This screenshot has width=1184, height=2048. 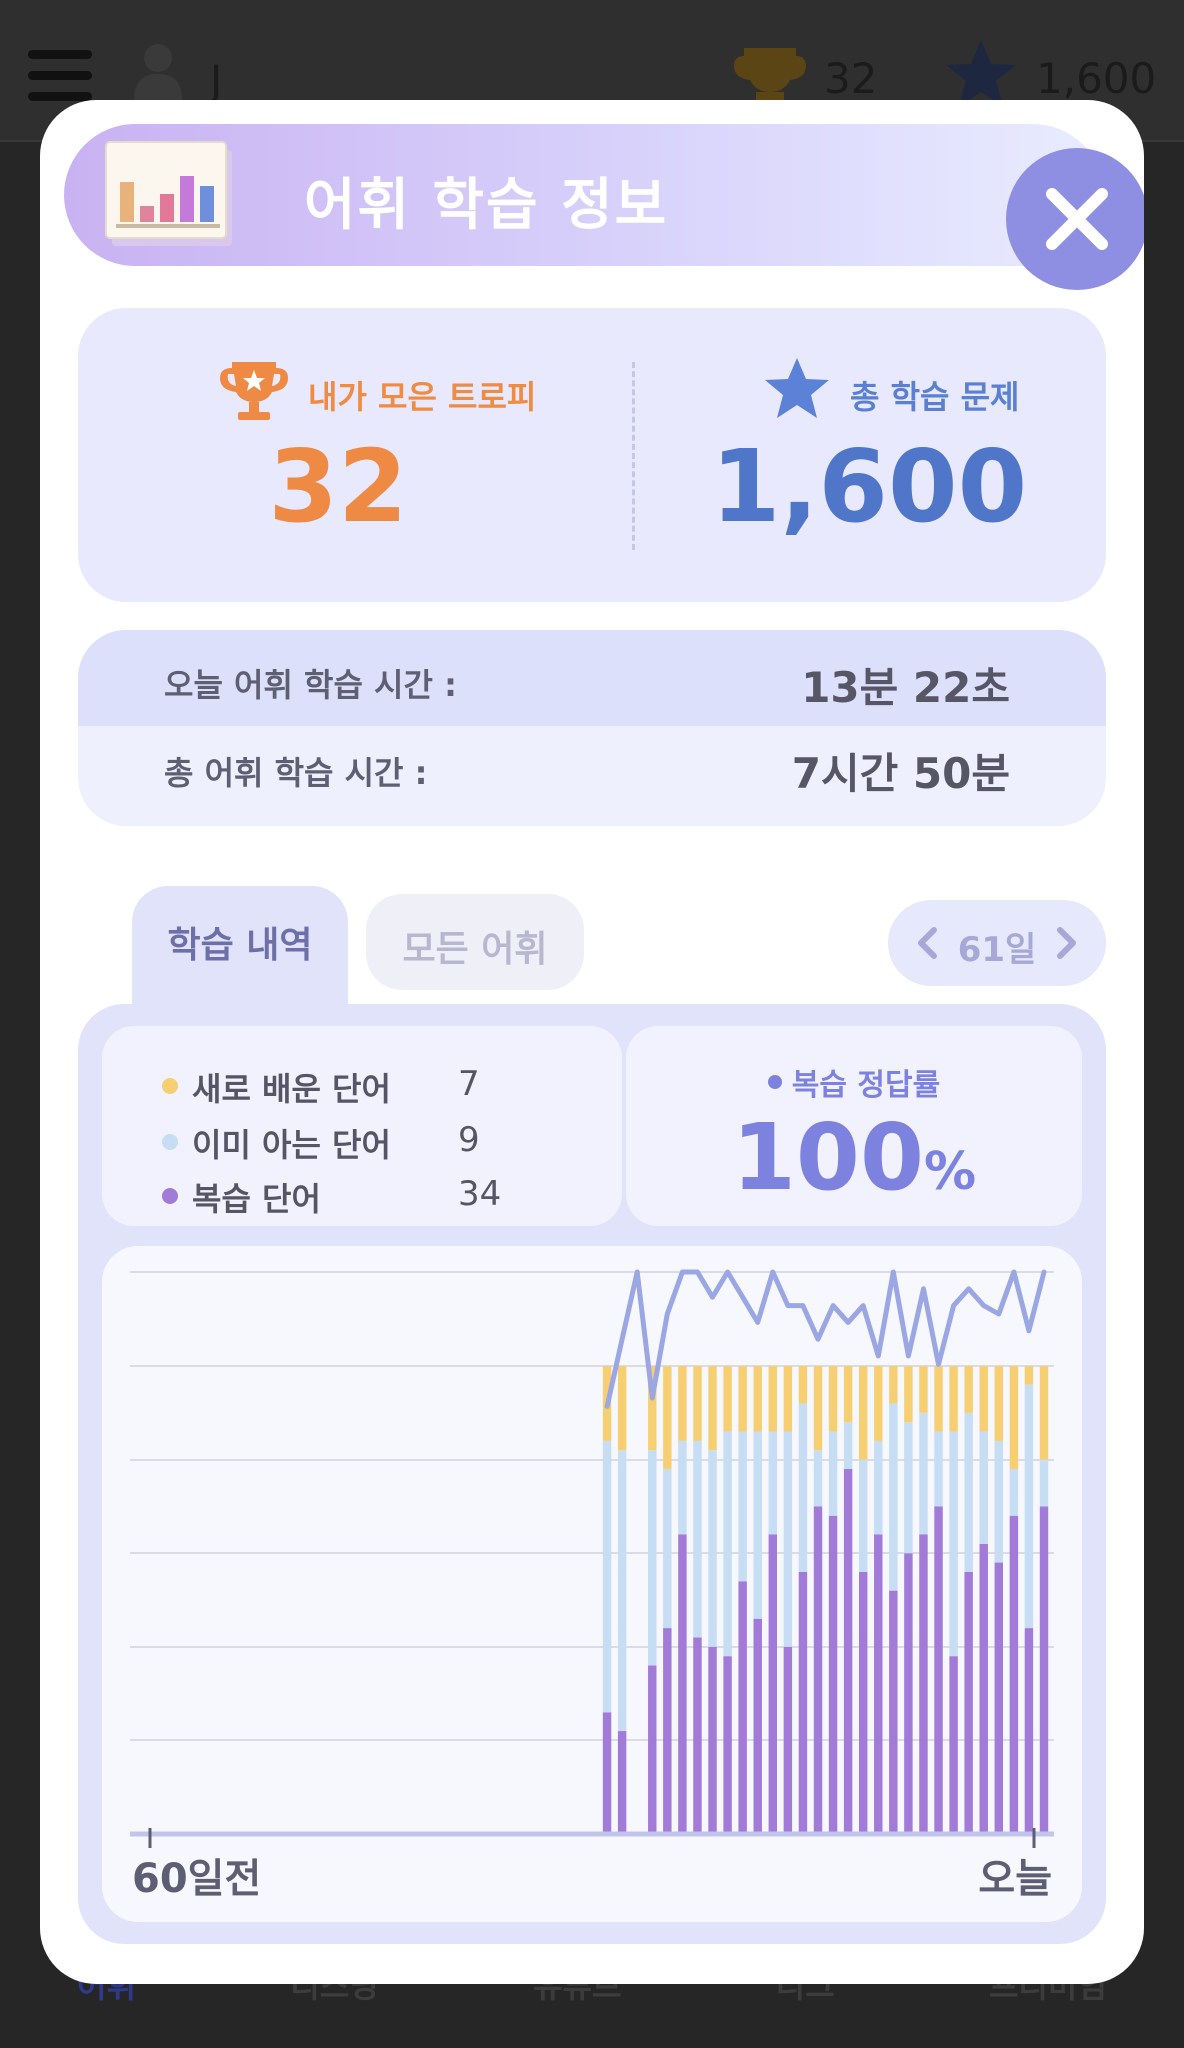 What do you see at coordinates (338, 486) in the screenshot?
I see `trophy-value: 32` at bounding box center [338, 486].